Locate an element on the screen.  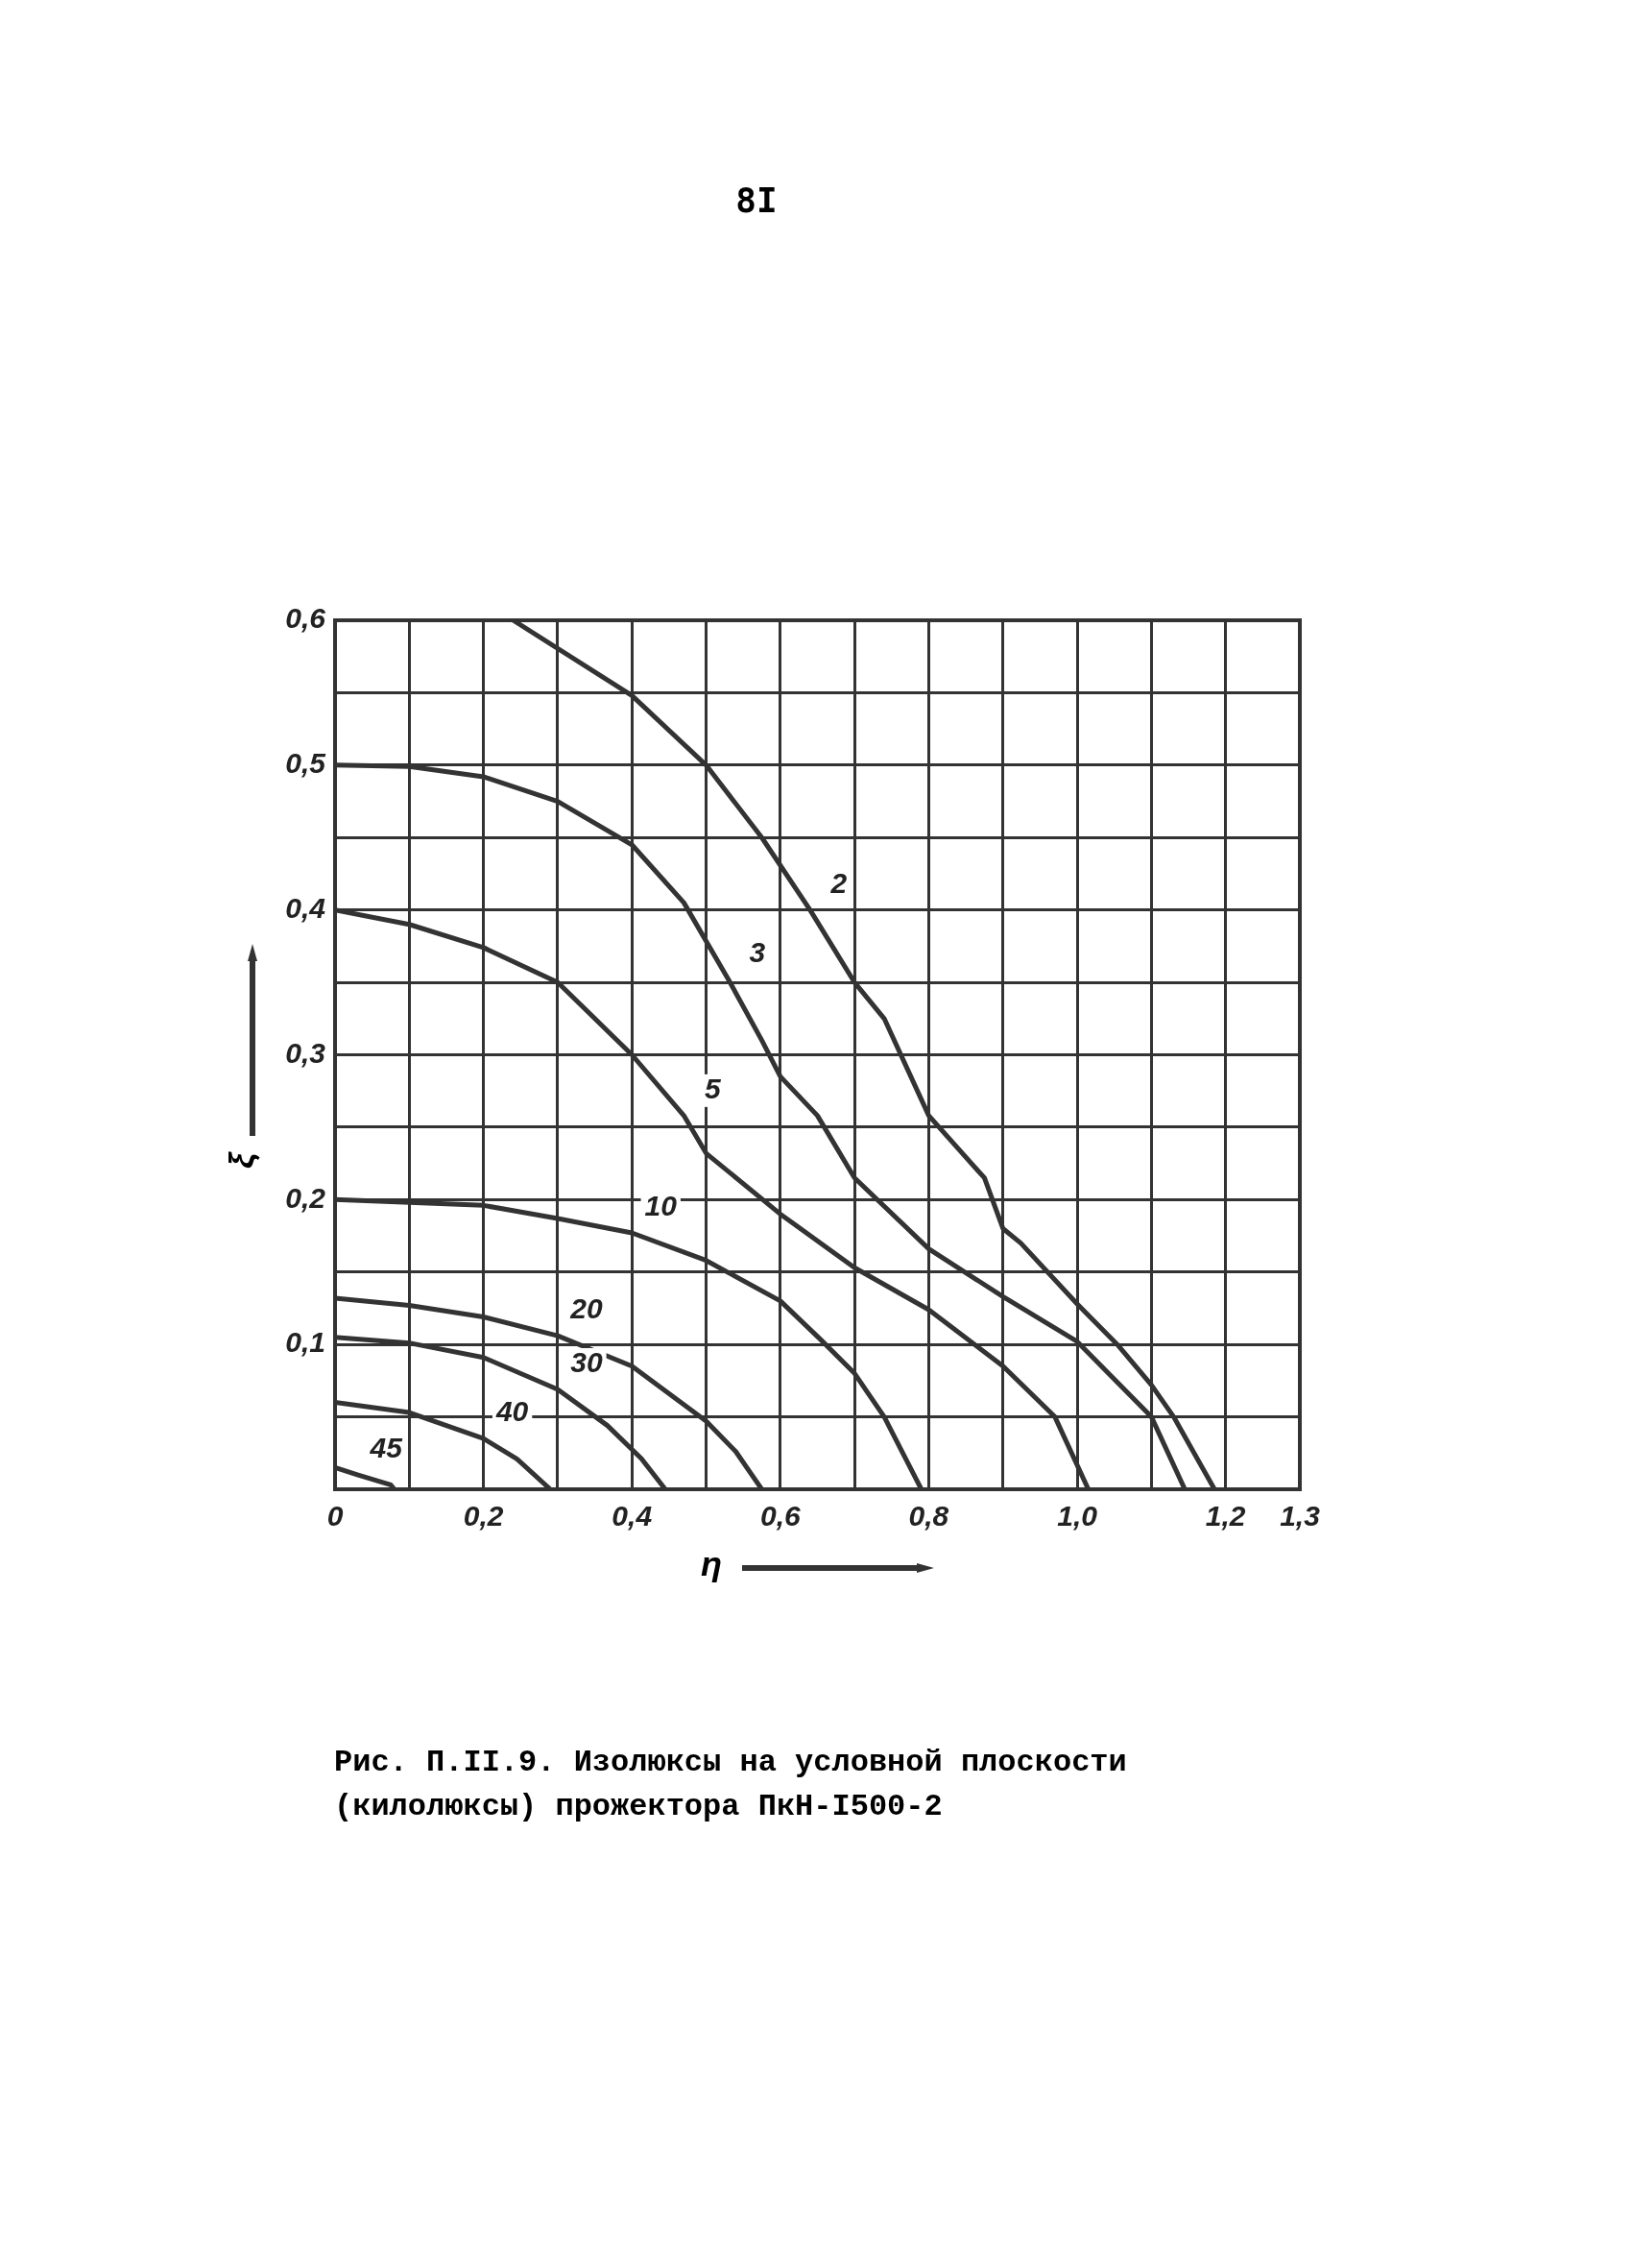
y-tick-label: 0,3 is located at coordinates (305, 1053).